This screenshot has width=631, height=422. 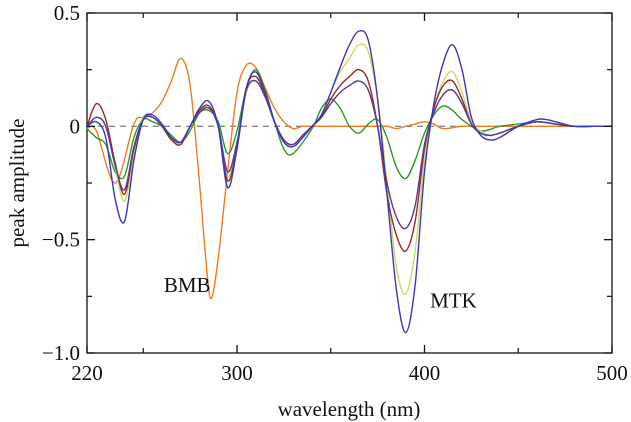 I want to click on x-tick-label: 300, so click(x=237, y=373).